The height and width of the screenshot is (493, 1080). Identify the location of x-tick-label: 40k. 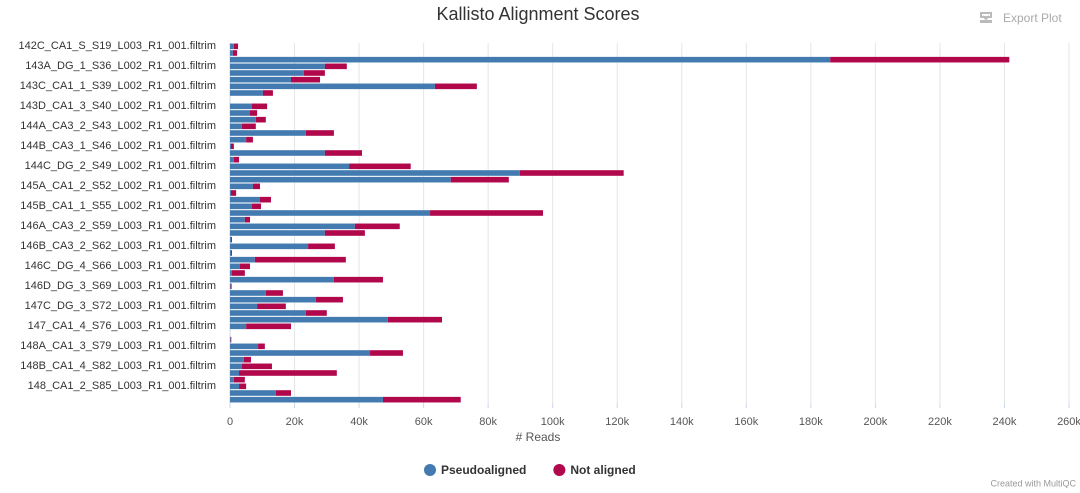
(359, 422).